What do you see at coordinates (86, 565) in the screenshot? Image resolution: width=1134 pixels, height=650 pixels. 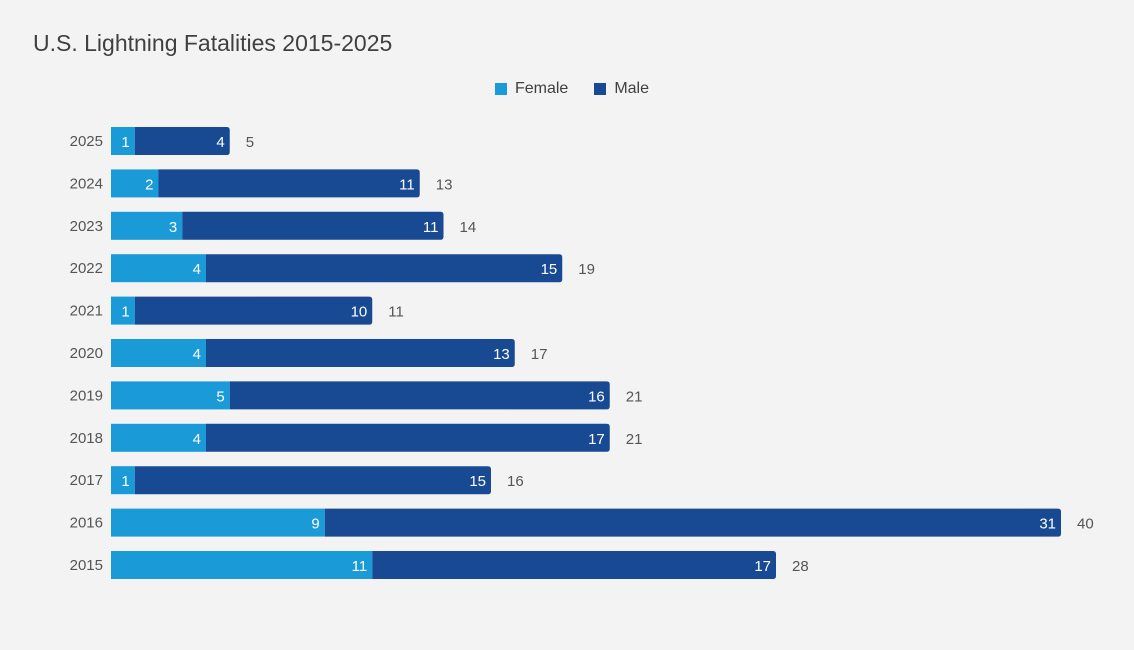 I see `category-label-2015: 2015` at bounding box center [86, 565].